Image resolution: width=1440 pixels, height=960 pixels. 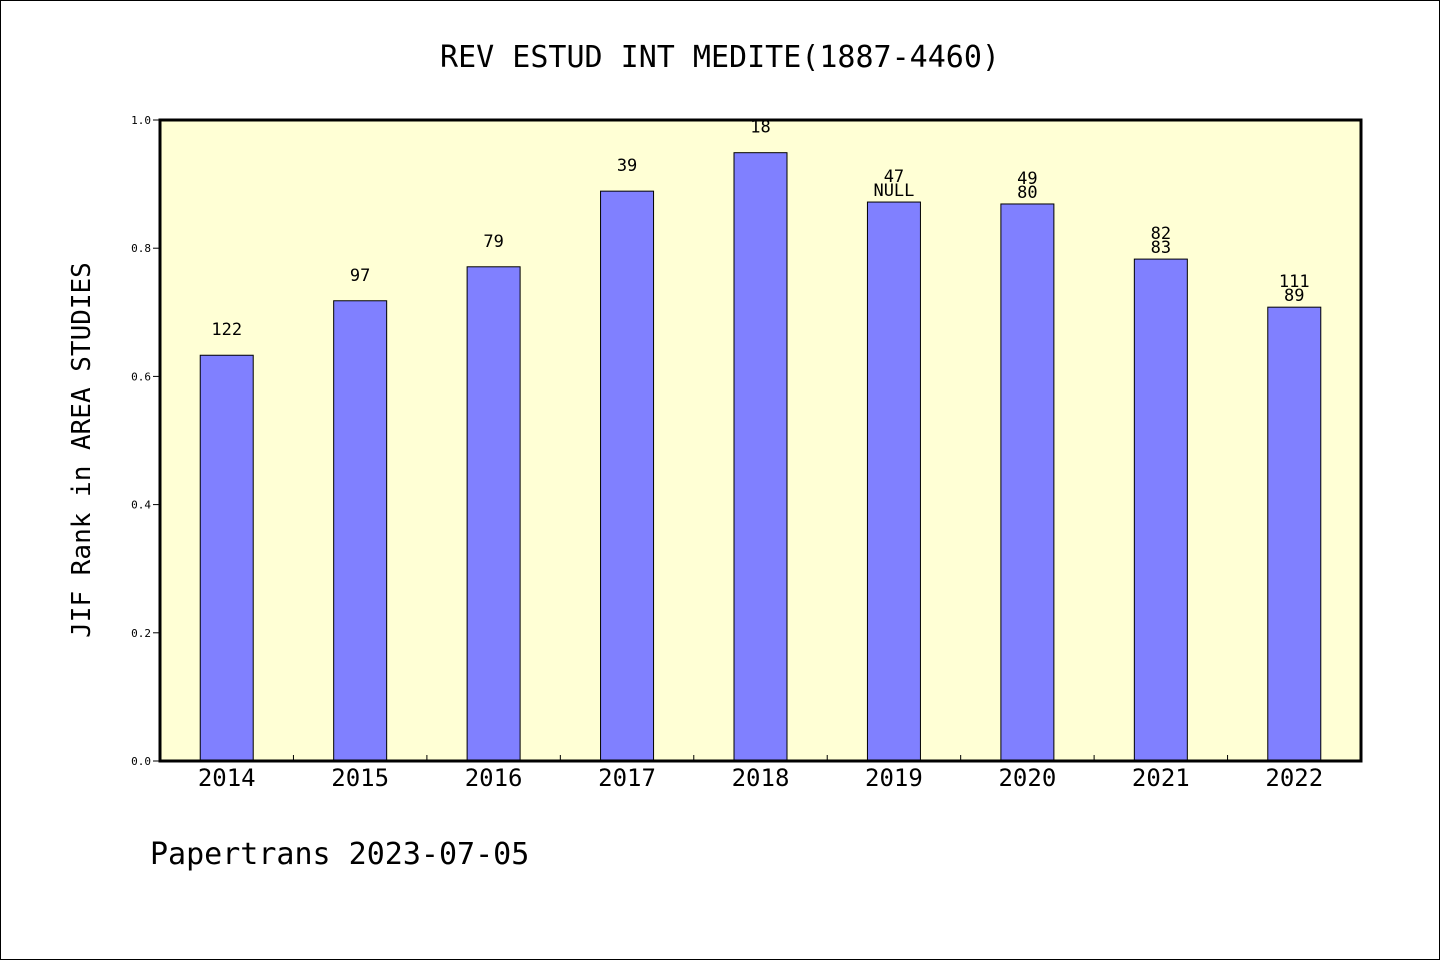 What do you see at coordinates (1027, 778) in the screenshot?
I see `x-tick-label: 2020` at bounding box center [1027, 778].